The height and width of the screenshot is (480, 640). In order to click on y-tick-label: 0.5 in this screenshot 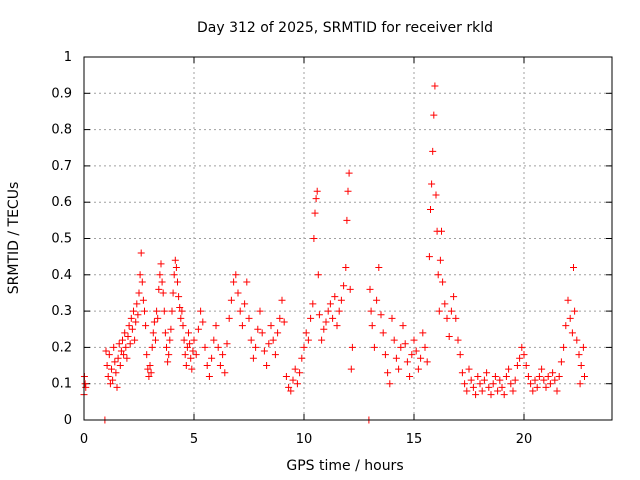, I will do `click(61, 239)`.